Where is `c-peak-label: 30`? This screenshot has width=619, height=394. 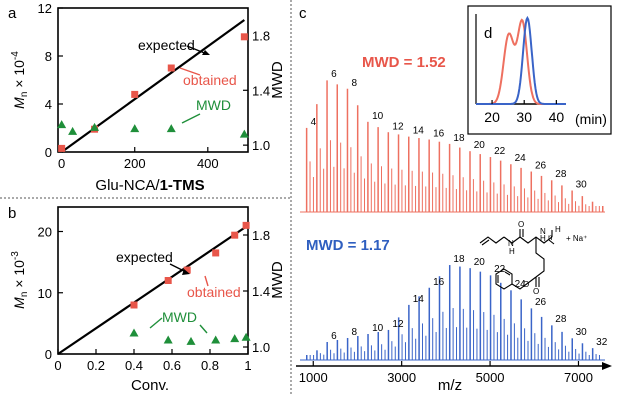 c-peak-label: 30 is located at coordinates (582, 184).